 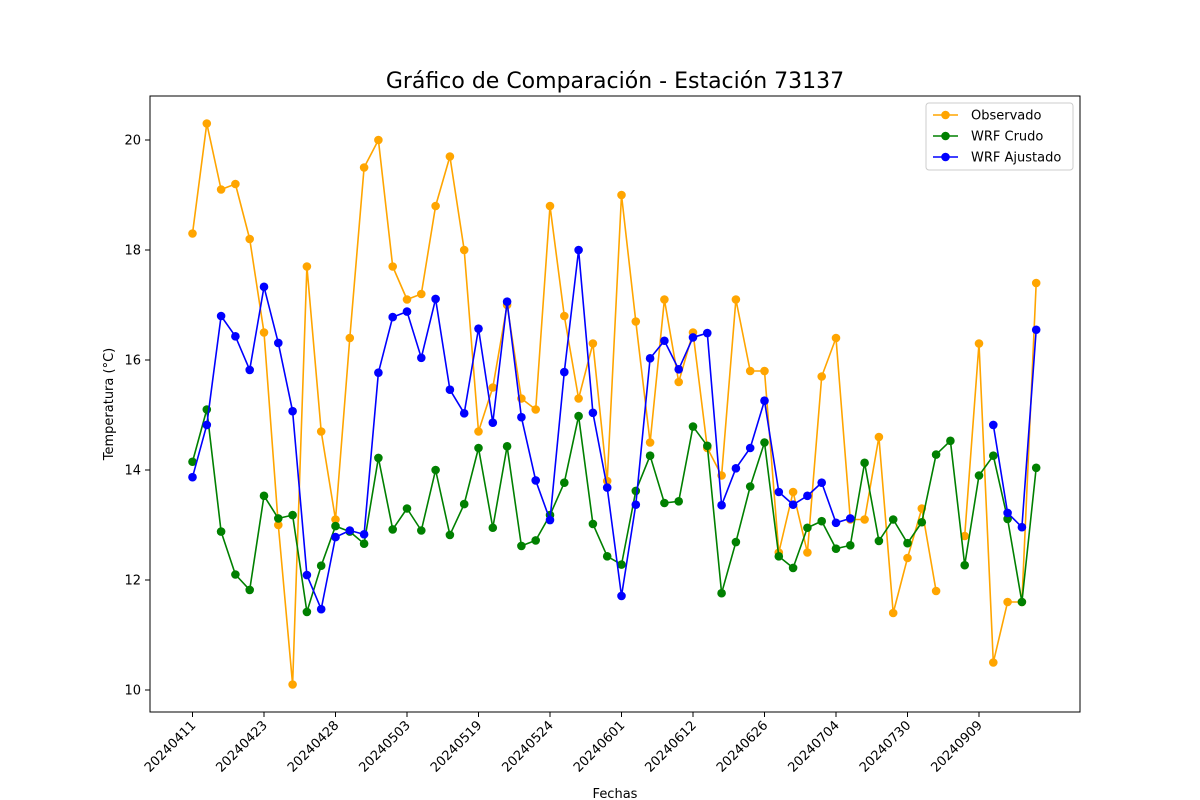 What do you see at coordinates (615, 81) in the screenshot?
I see `chart-title: Gráfico de Comparación - Estación 73137` at bounding box center [615, 81].